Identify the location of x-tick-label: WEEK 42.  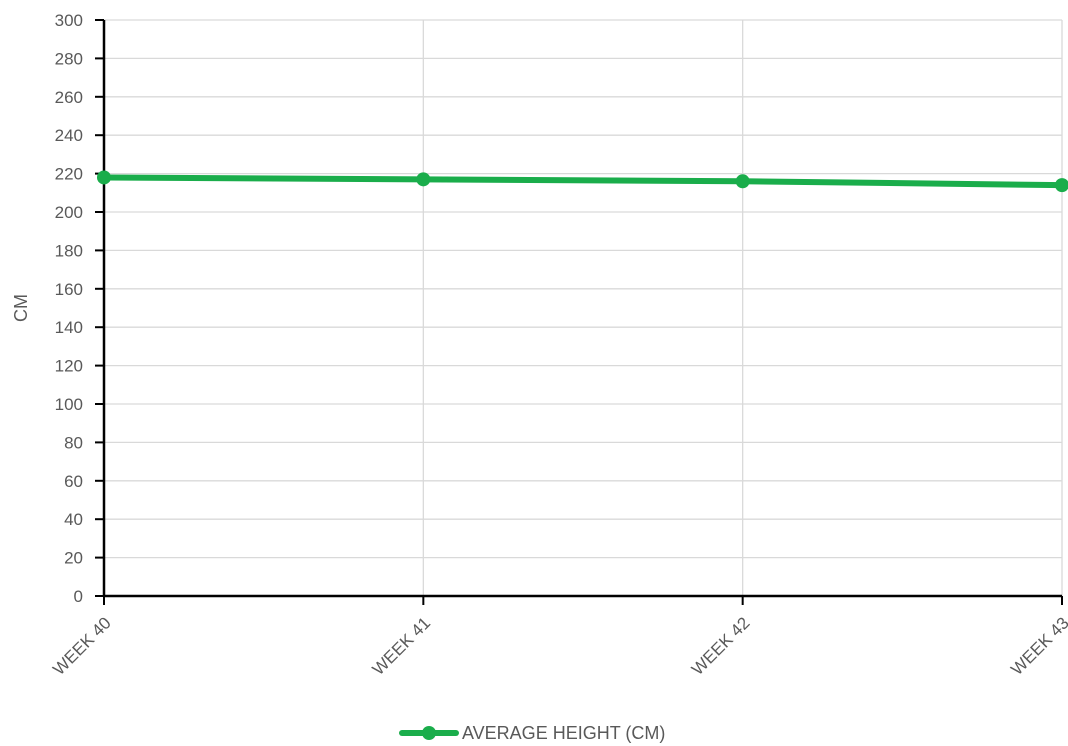
(721, 646).